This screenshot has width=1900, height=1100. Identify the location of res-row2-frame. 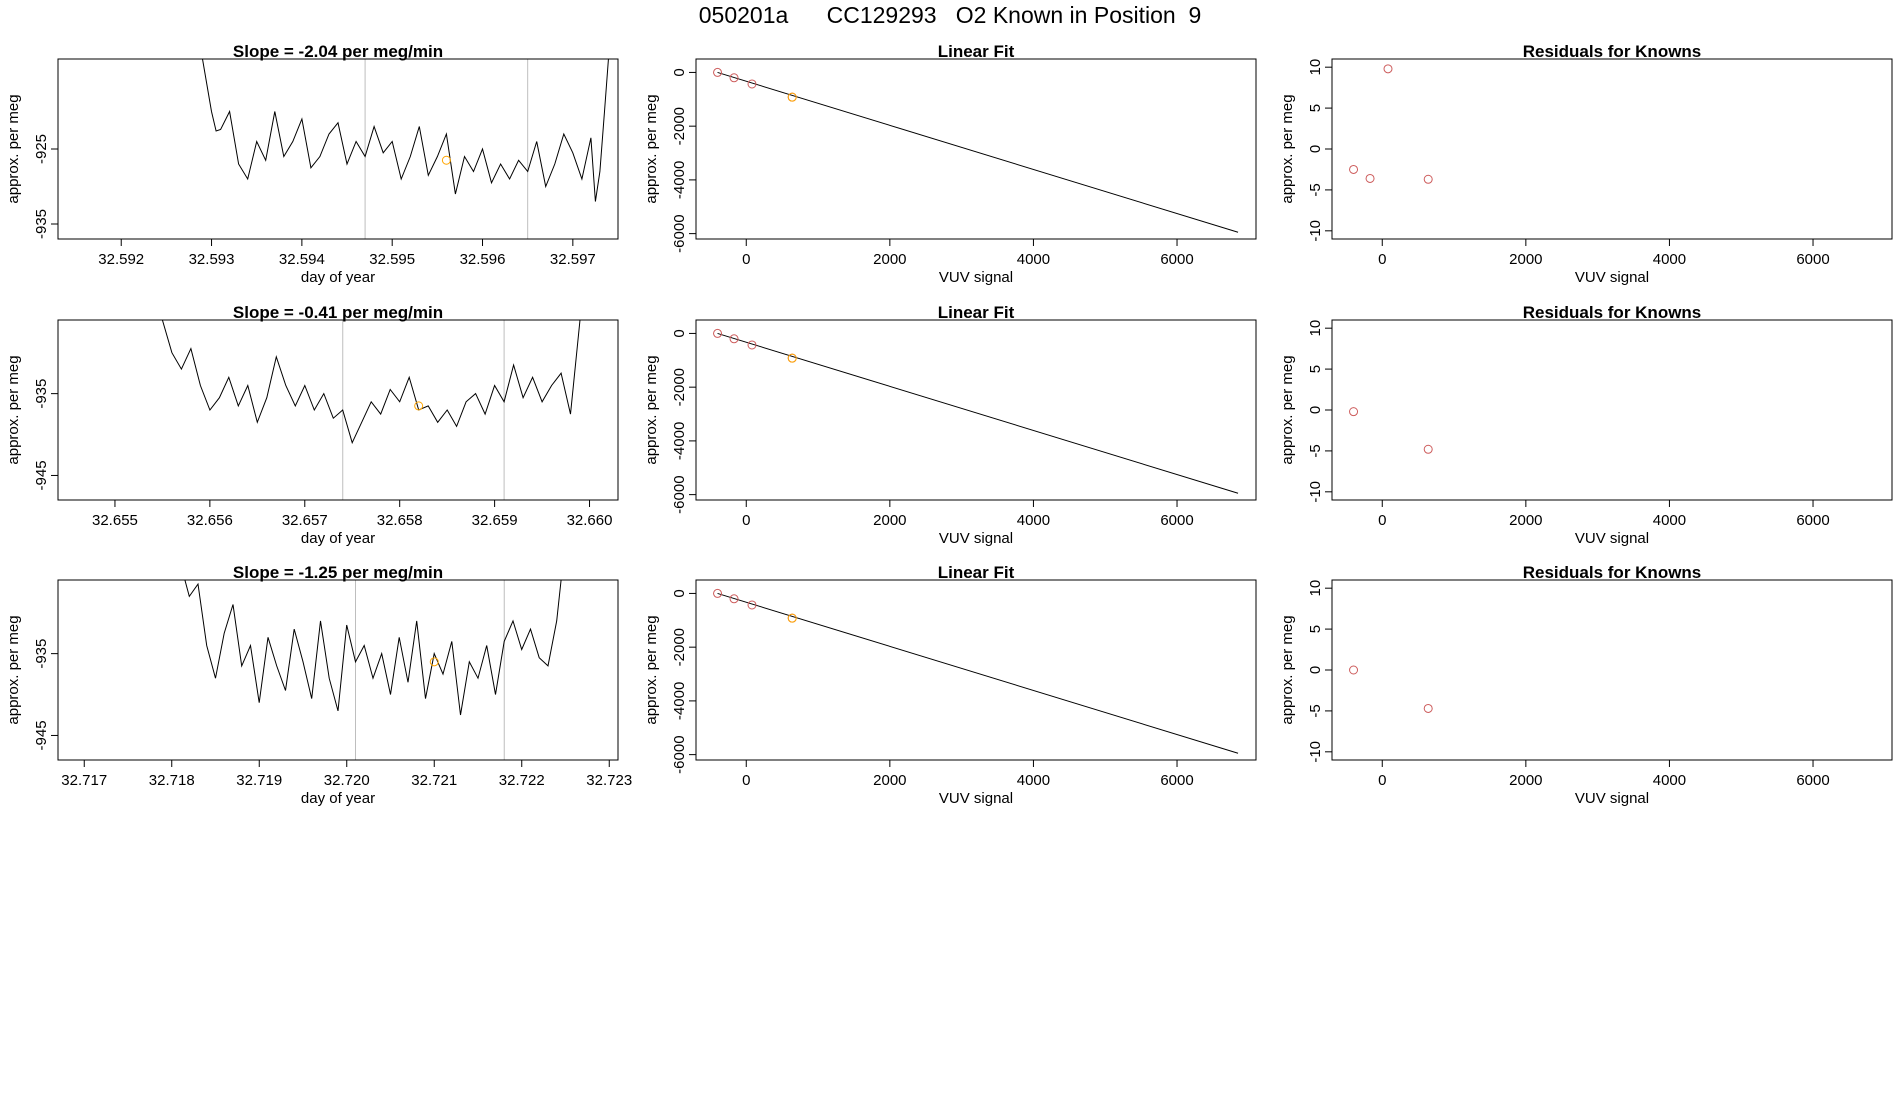
(1612, 410).